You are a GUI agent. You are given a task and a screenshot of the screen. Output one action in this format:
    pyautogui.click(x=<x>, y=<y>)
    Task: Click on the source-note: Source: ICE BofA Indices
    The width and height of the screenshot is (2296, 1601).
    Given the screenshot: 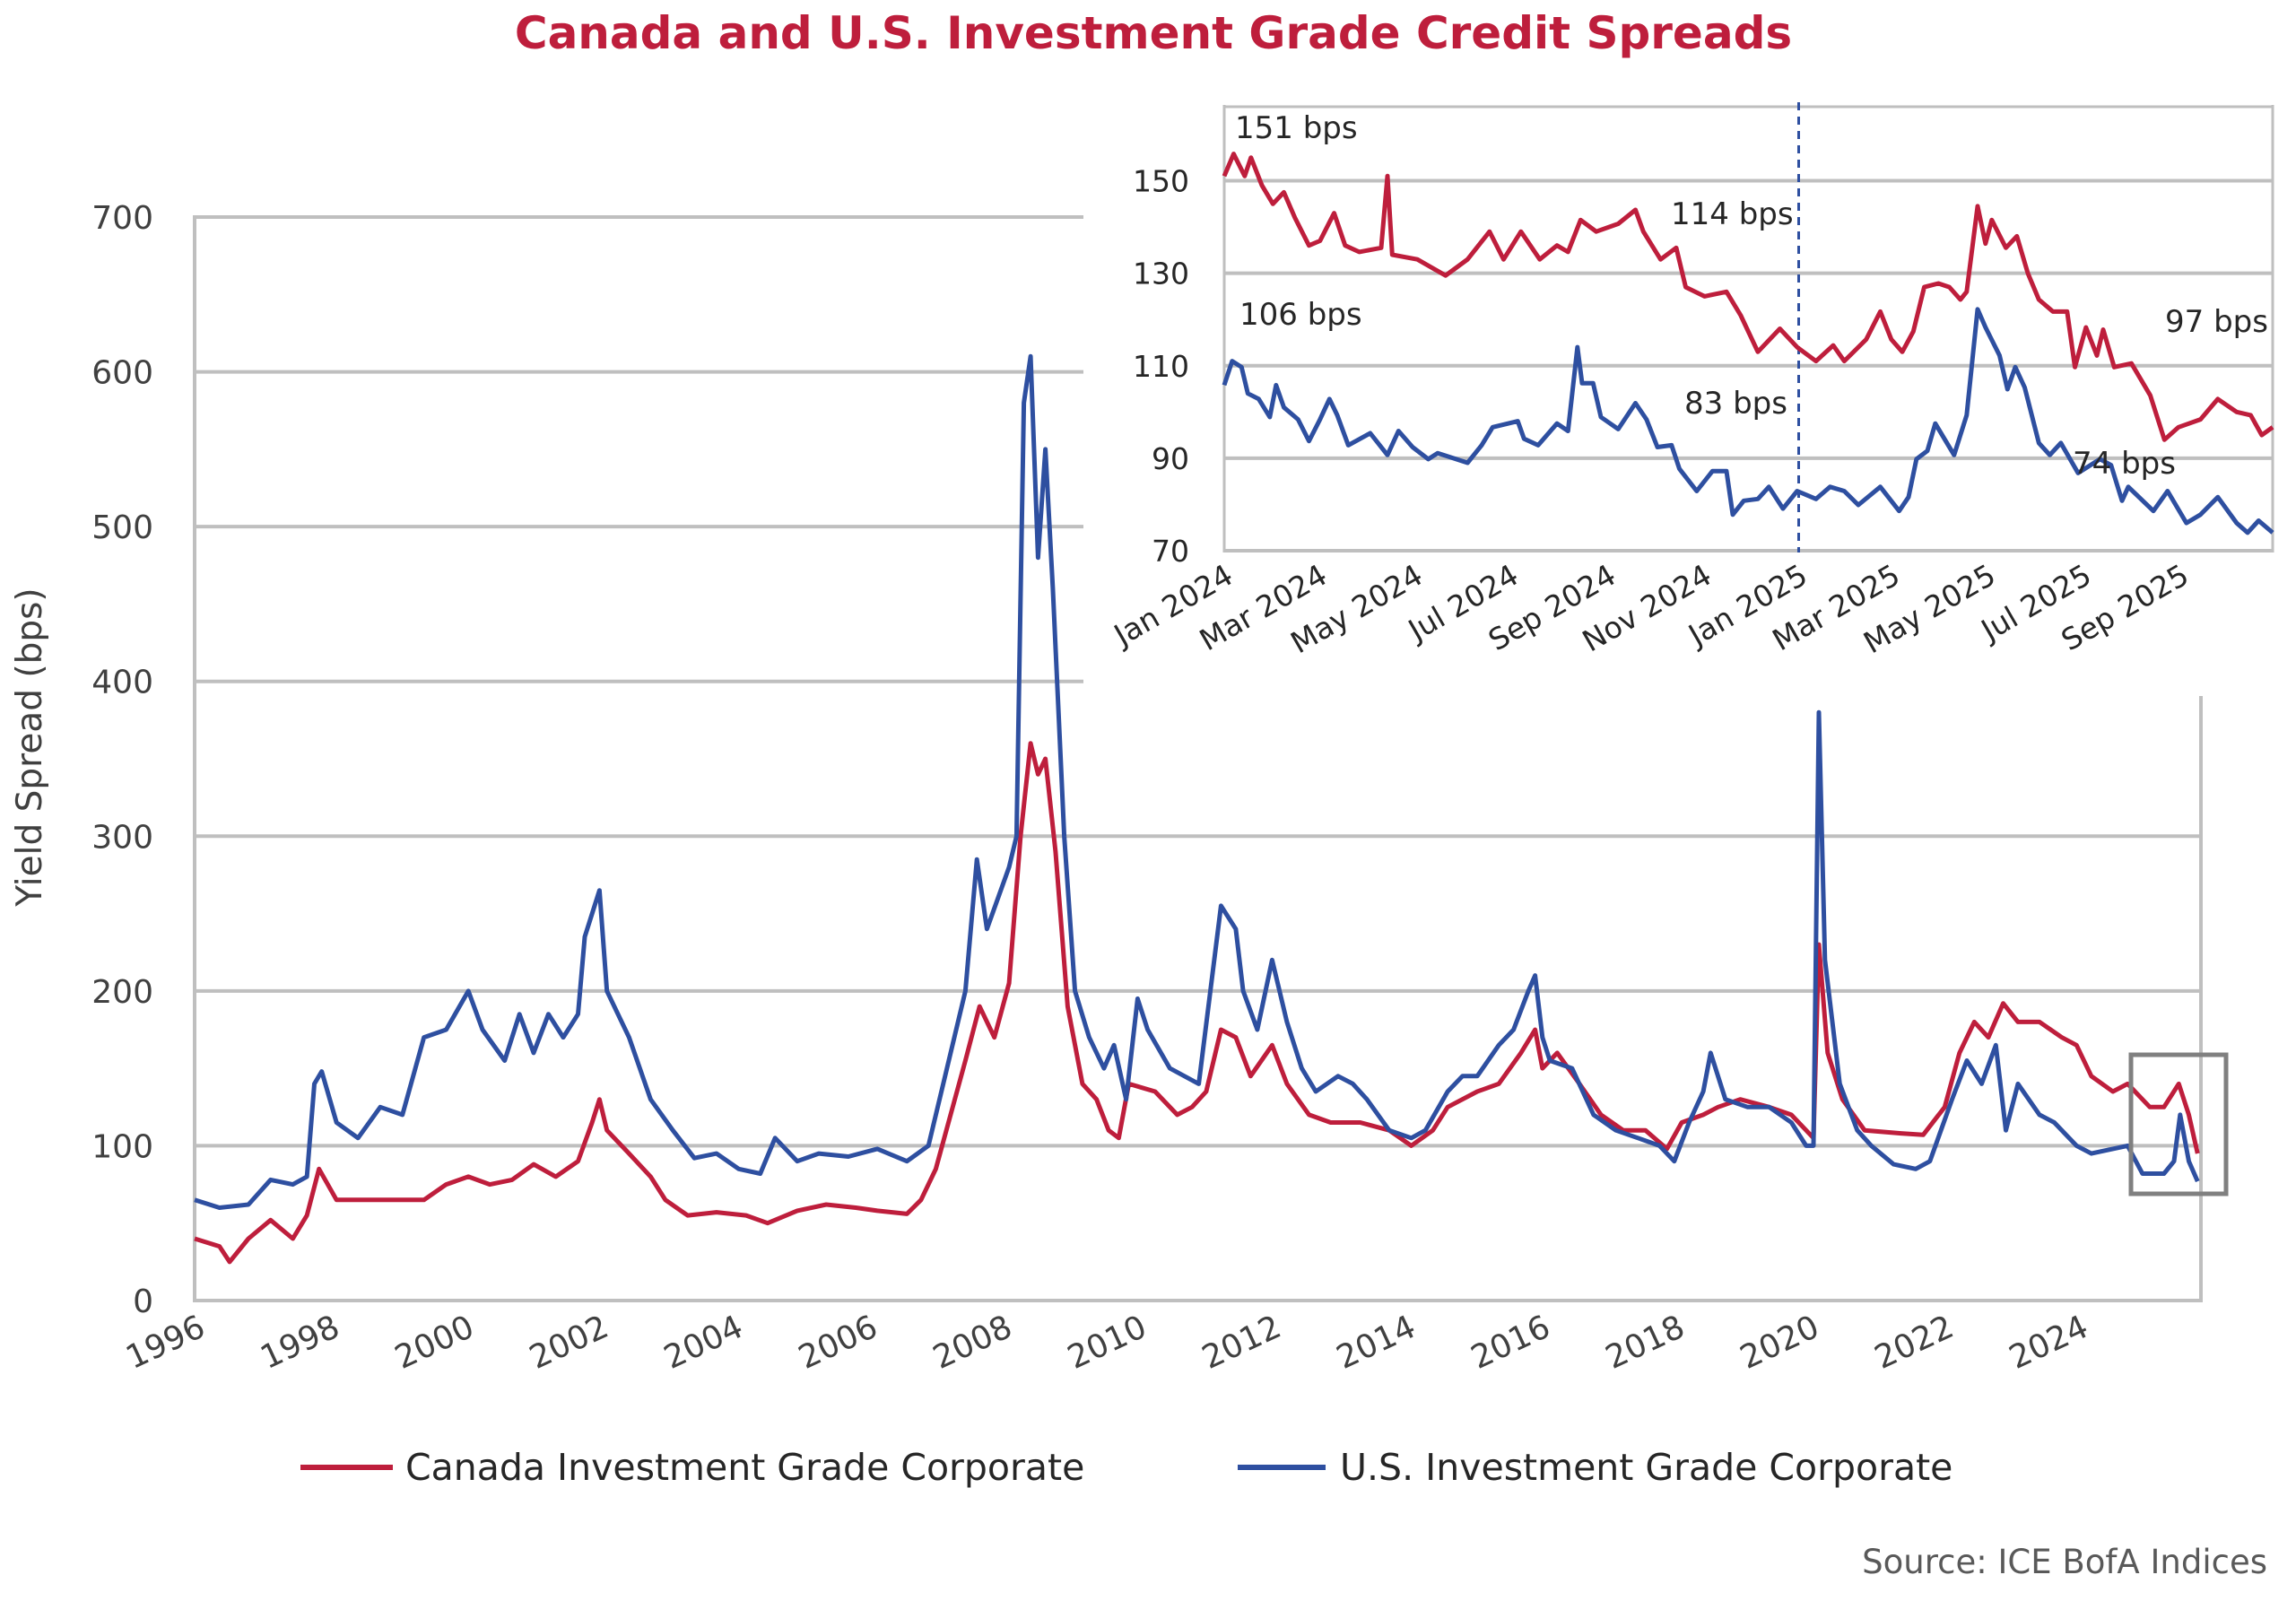 What is the action you would take?
    pyautogui.click(x=2064, y=1562)
    